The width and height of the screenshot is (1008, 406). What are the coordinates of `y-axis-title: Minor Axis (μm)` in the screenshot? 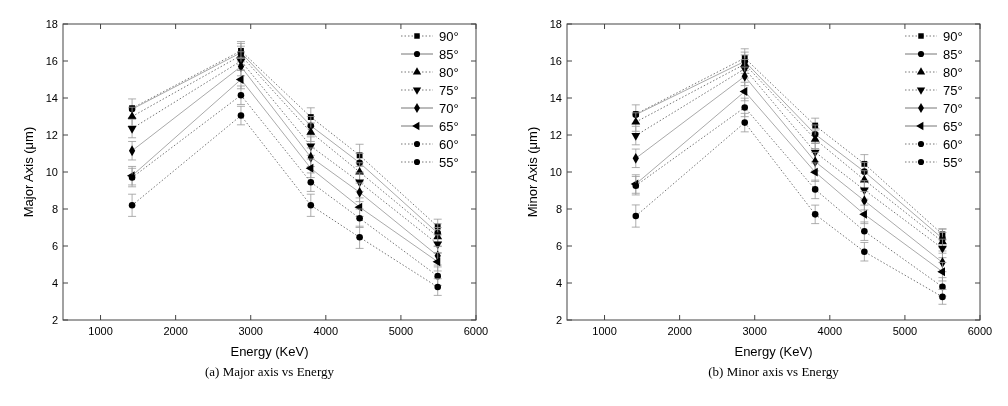 It's located at (532, 172).